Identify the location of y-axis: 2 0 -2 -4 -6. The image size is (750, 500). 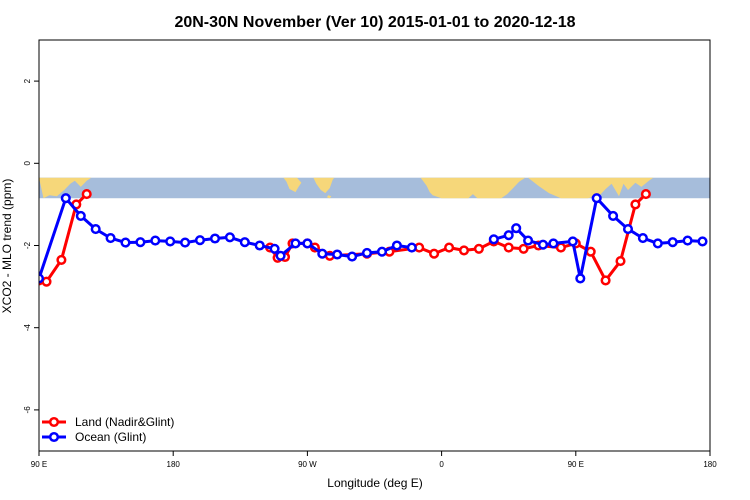
(31, 245).